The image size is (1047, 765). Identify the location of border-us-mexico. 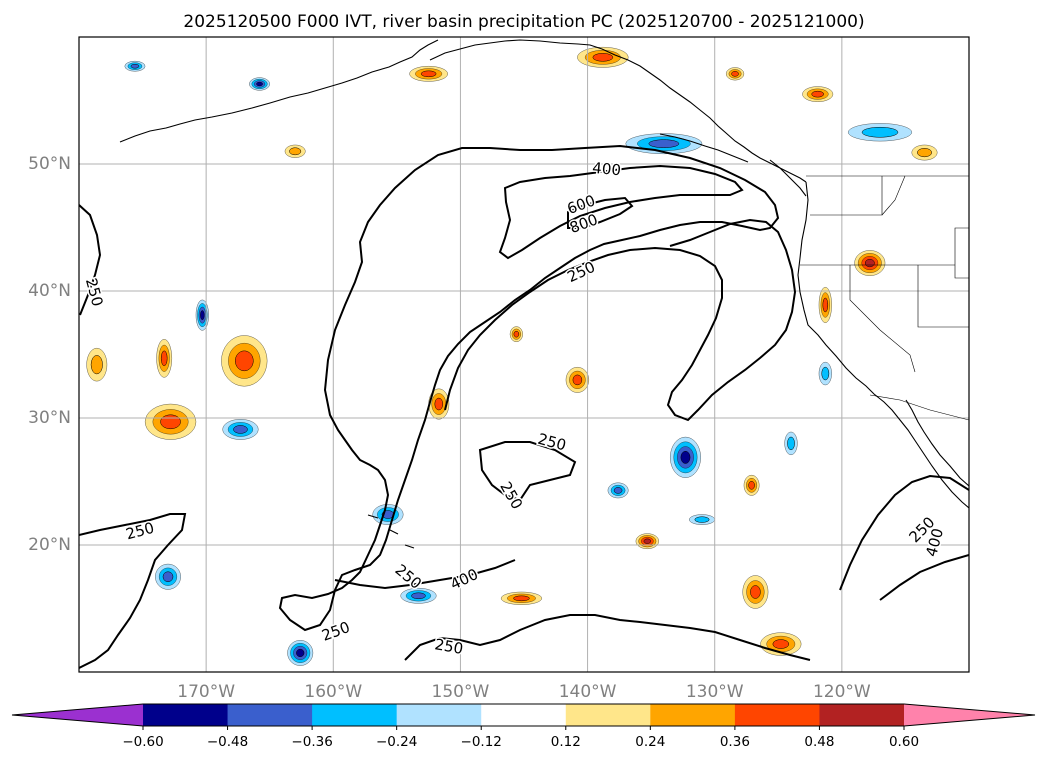
(919, 407).